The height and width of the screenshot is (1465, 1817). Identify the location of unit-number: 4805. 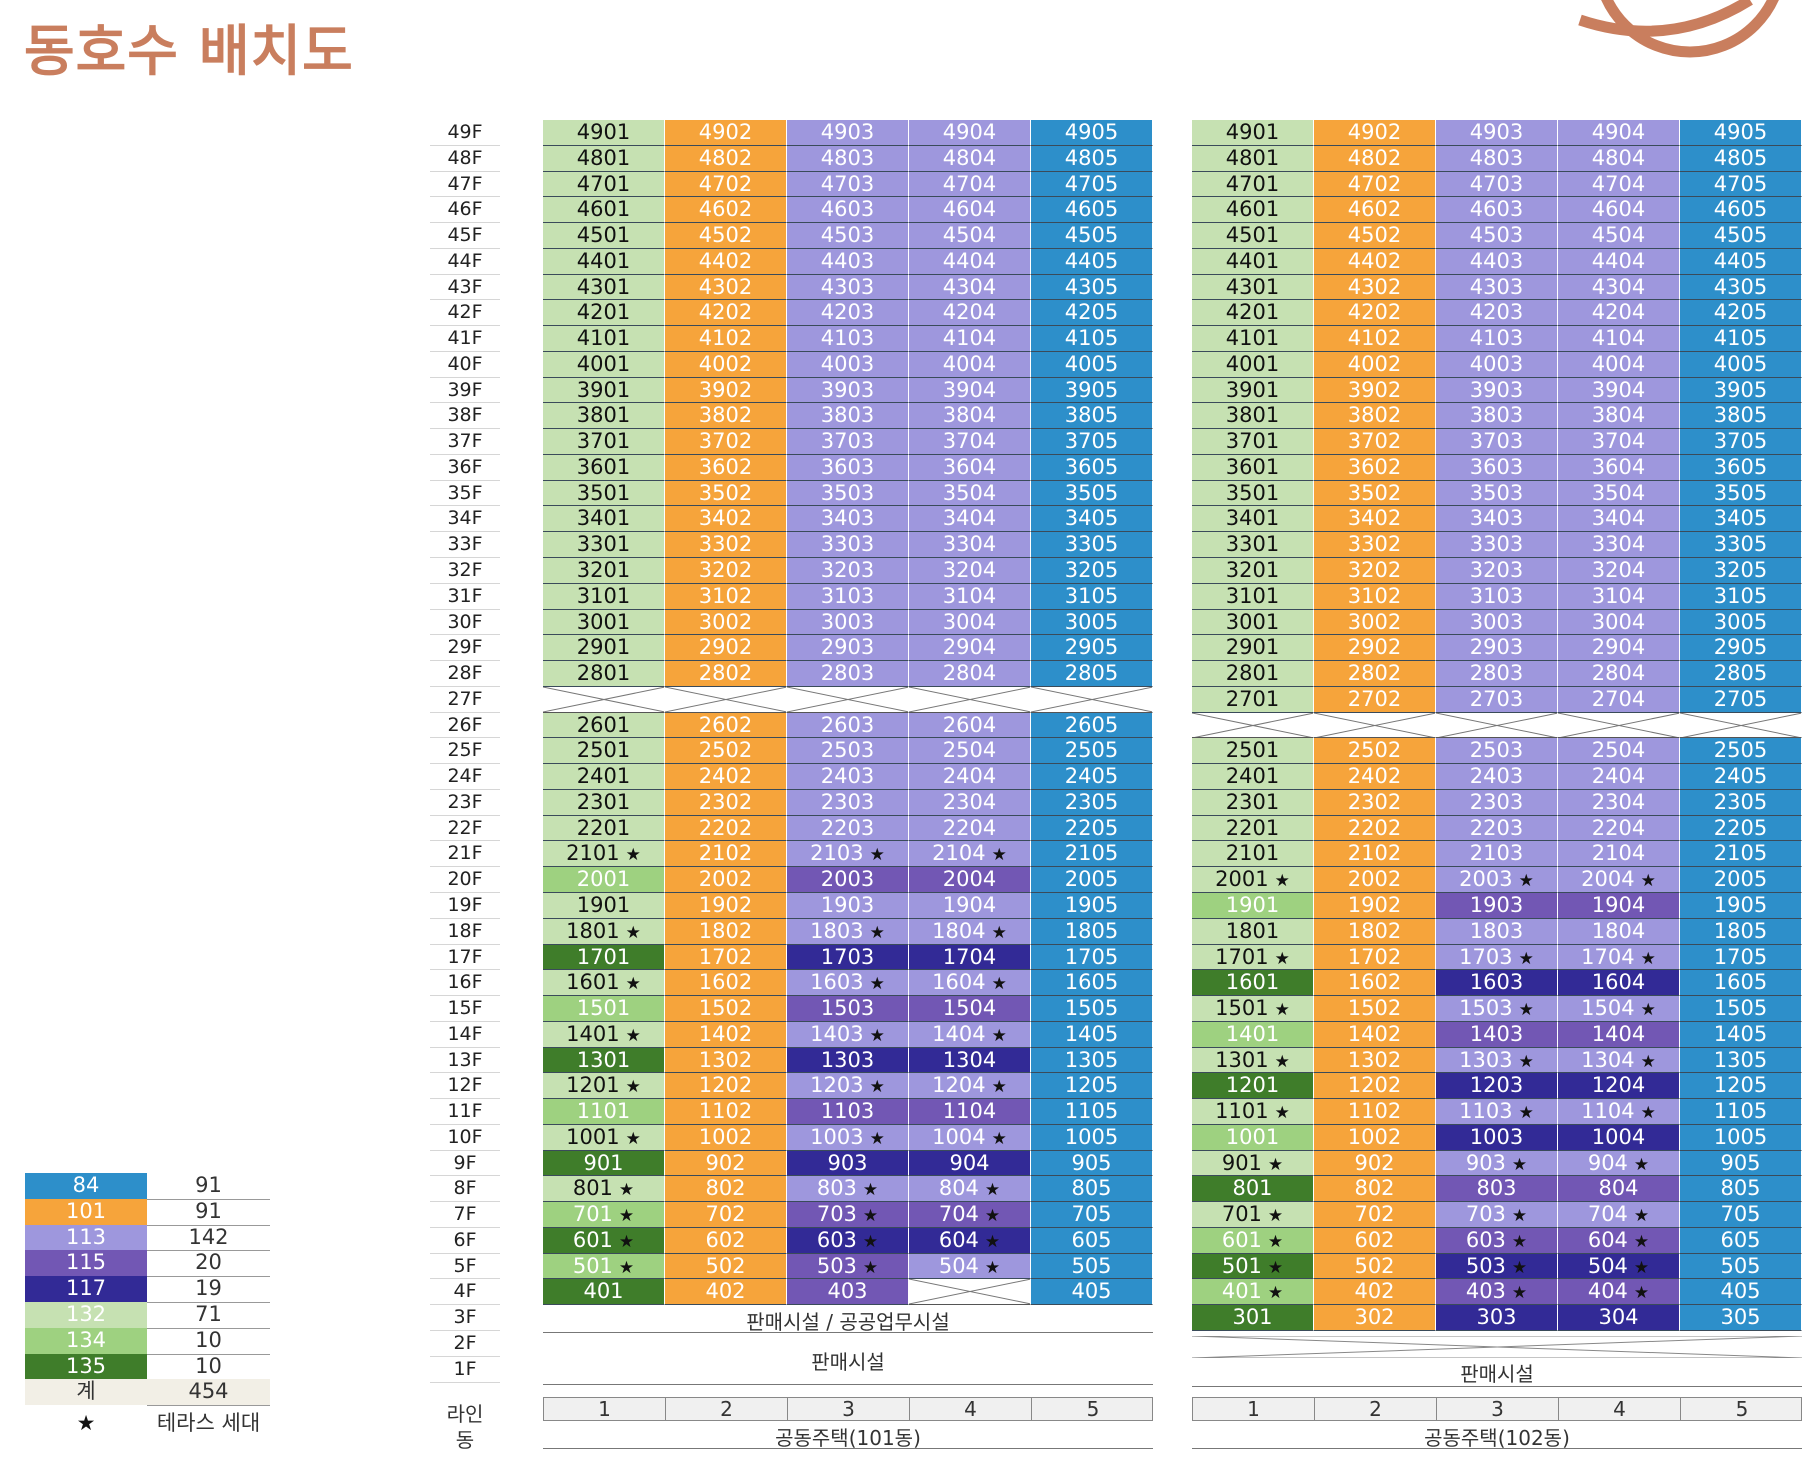
(1091, 157).